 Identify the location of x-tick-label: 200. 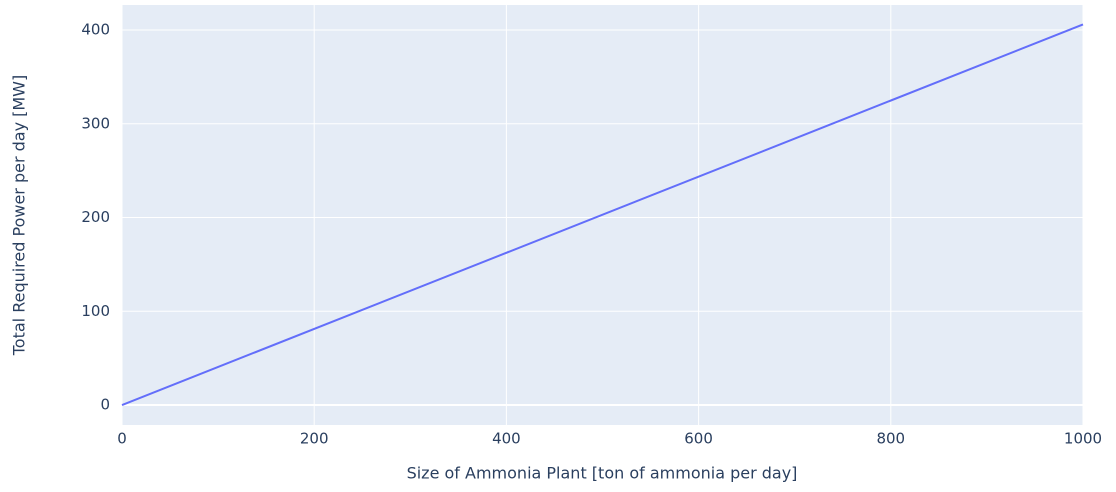
(314, 439).